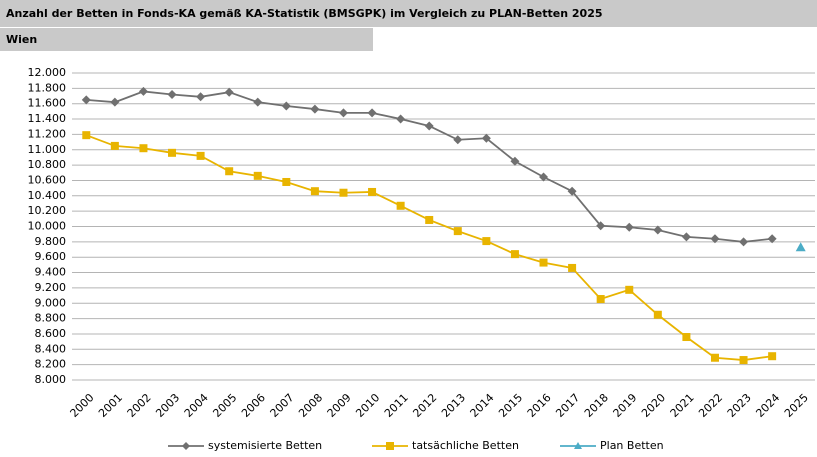 Image resolution: width=817 pixels, height=457 pixels. Describe the element at coordinates (47, 210) in the screenshot. I see `y-tick-label: 10.200` at that location.